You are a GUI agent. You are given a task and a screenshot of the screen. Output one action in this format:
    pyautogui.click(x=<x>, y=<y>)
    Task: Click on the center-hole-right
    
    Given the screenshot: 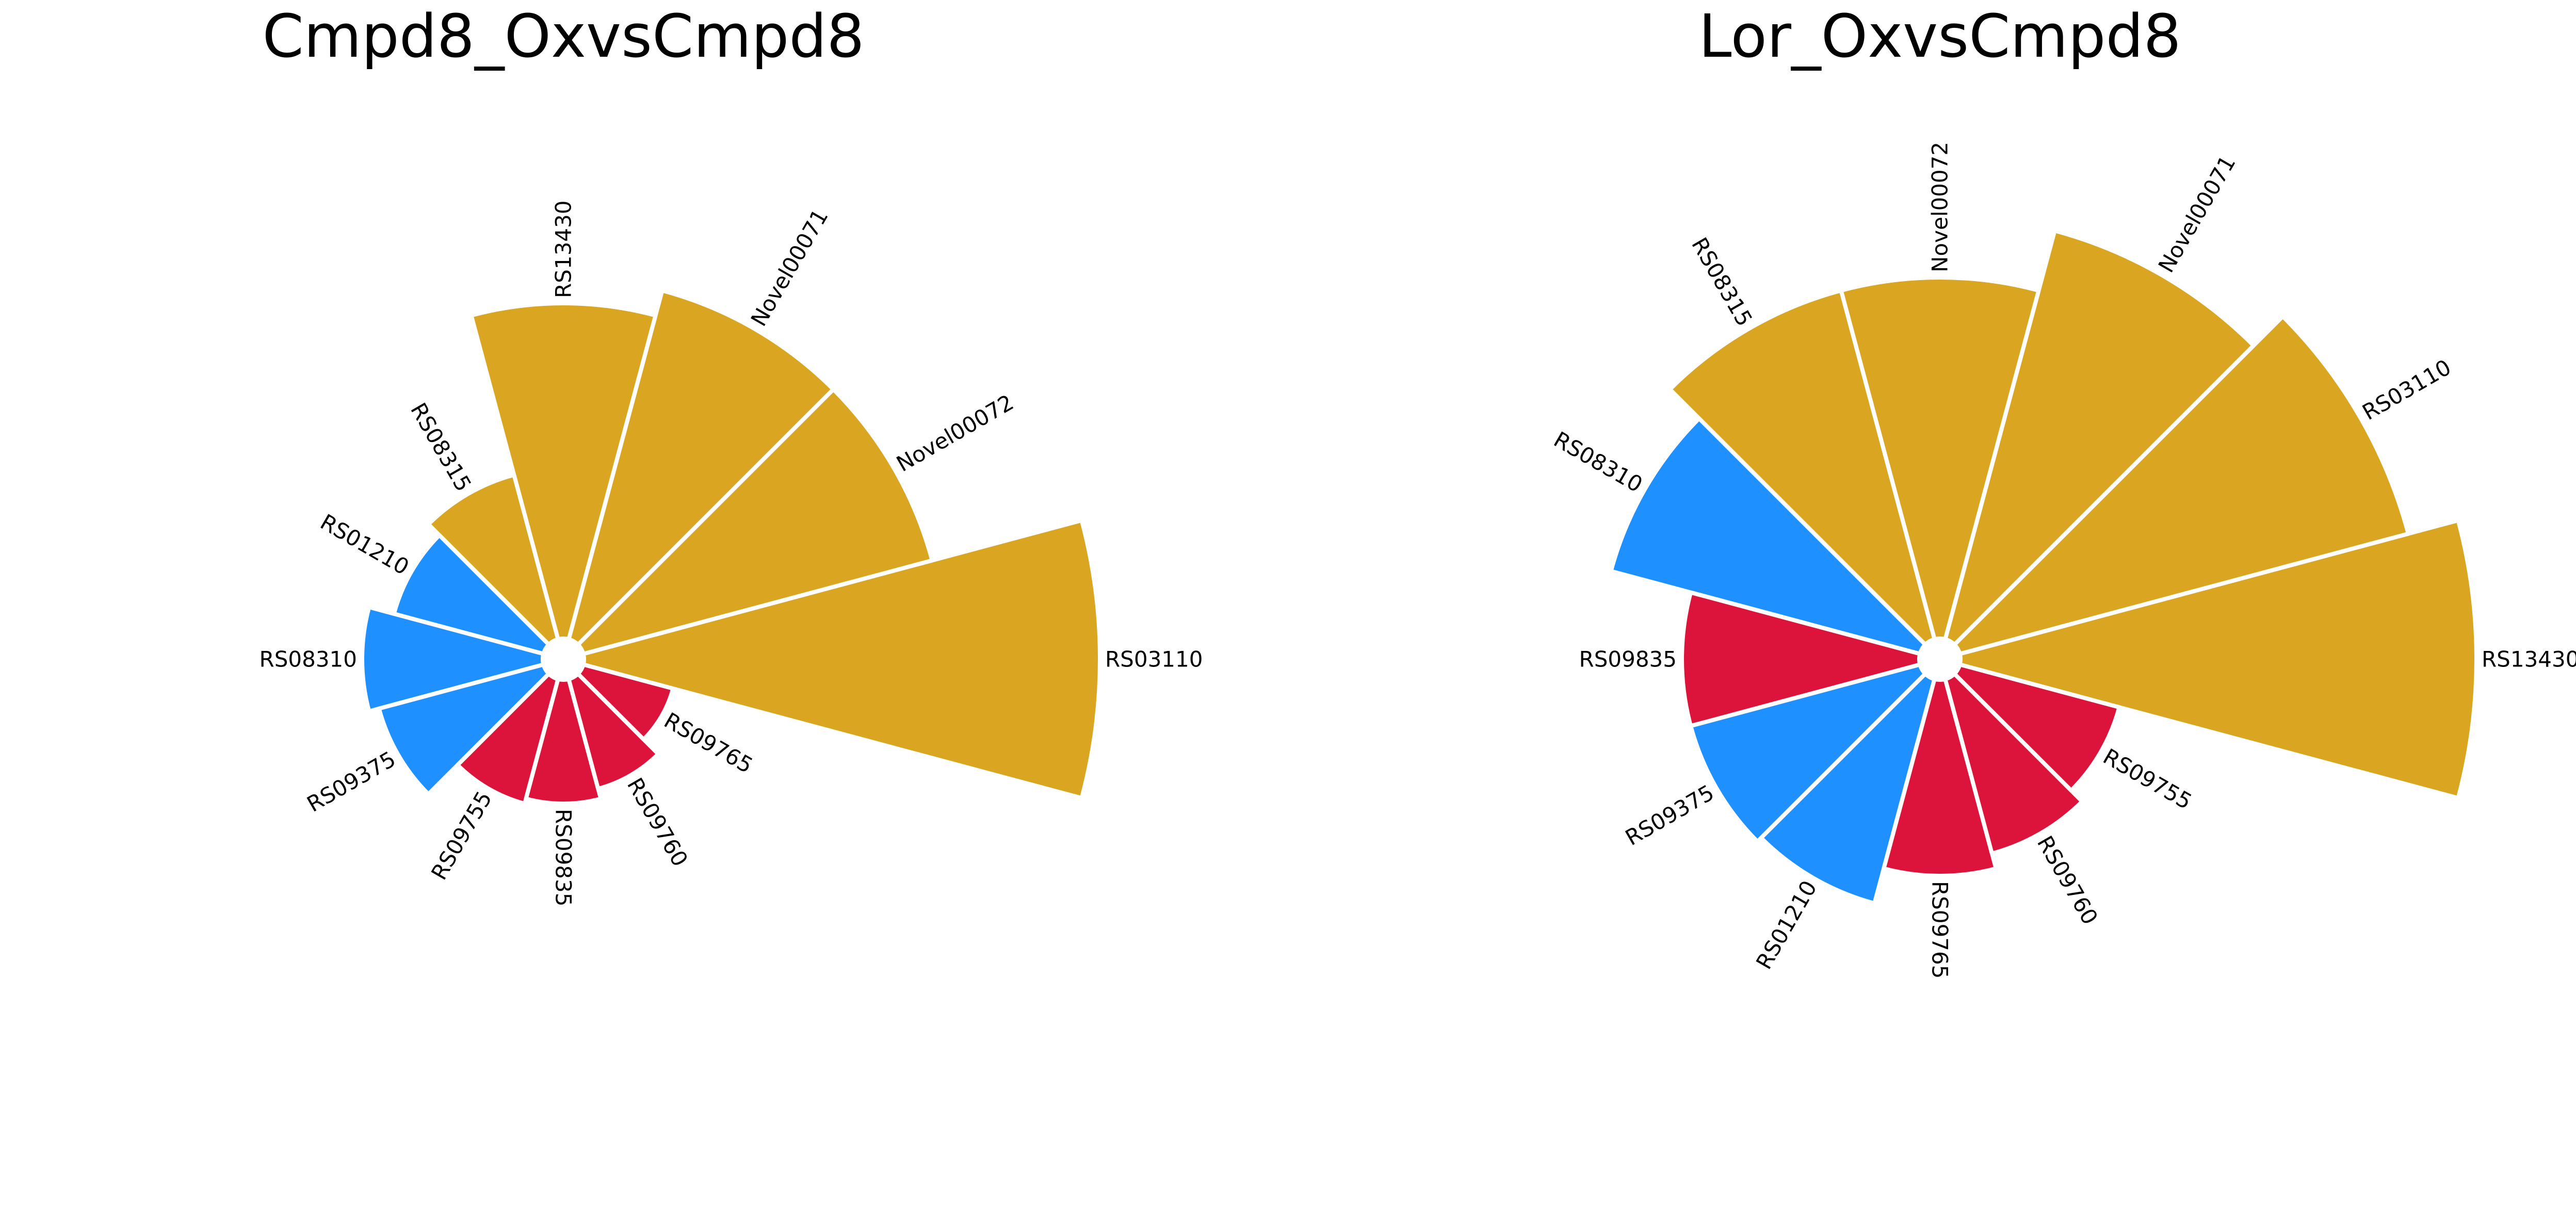 What is the action you would take?
    pyautogui.click(x=1940, y=660)
    